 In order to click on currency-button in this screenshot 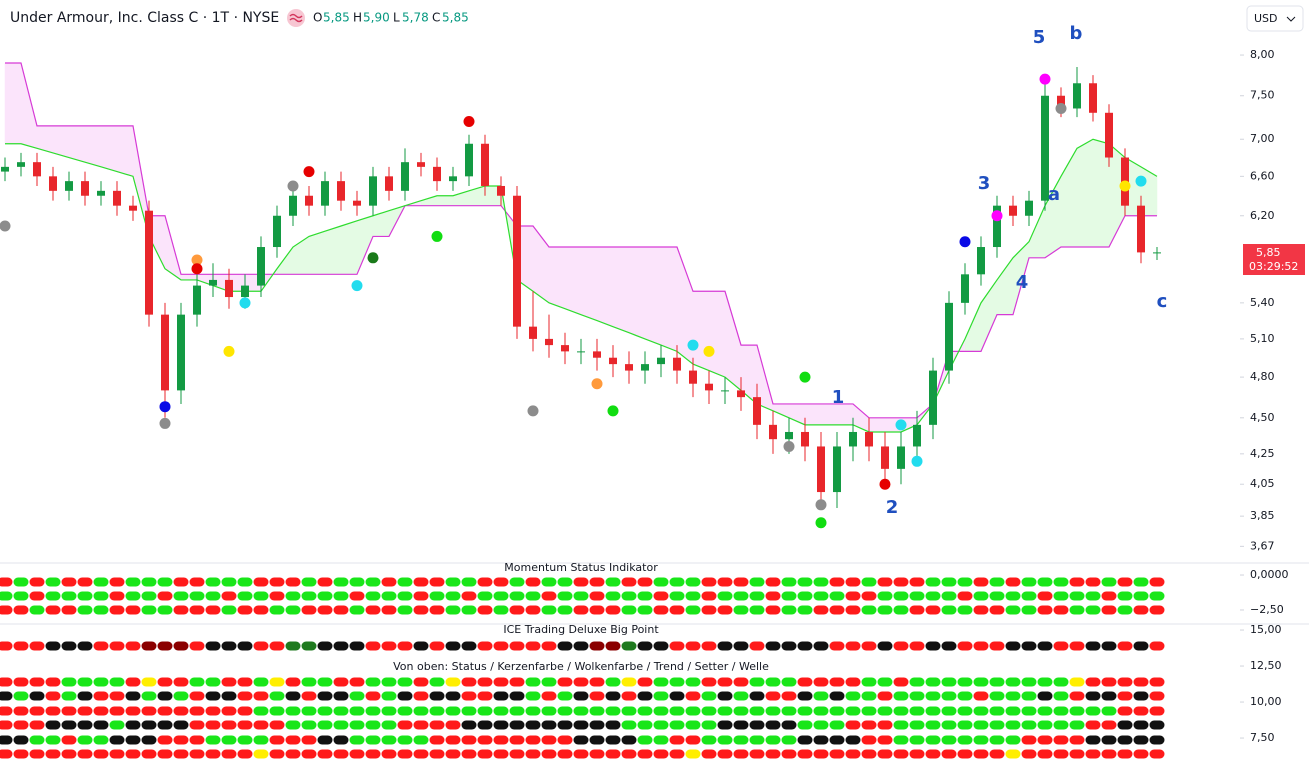, I will do `click(1275, 18)`.